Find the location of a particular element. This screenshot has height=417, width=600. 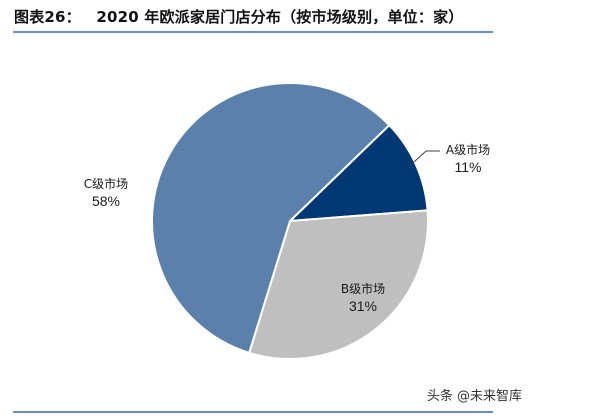

label-b-market: B级市场 31% is located at coordinates (363, 298).